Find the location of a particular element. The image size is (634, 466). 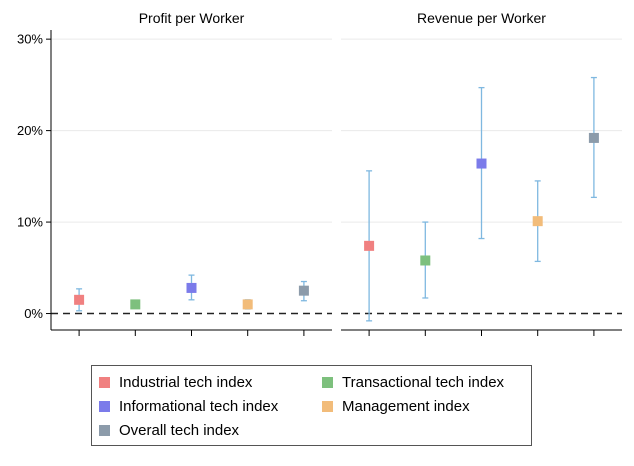

y-tick-label: 0% is located at coordinates (33, 313).